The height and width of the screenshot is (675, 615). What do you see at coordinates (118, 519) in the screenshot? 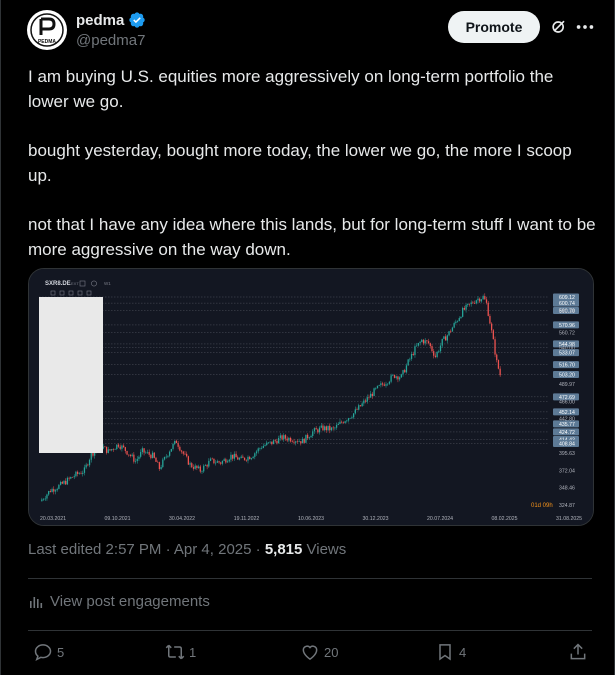
I see `time-label: 09.10.2021` at bounding box center [118, 519].